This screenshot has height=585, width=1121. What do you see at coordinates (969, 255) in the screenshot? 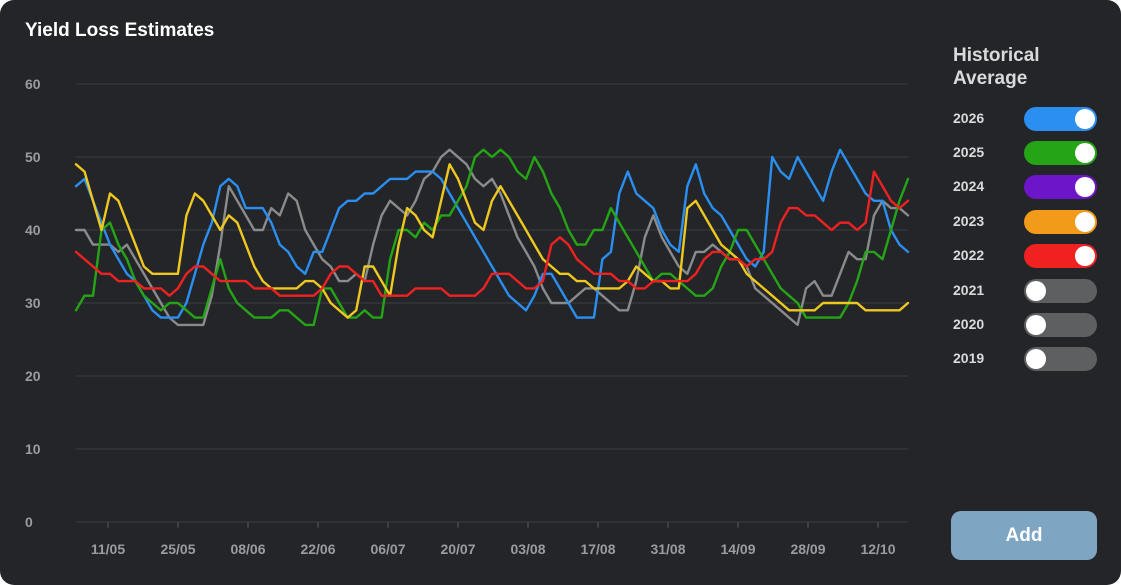
I see `legend-label: 2022` at bounding box center [969, 255].